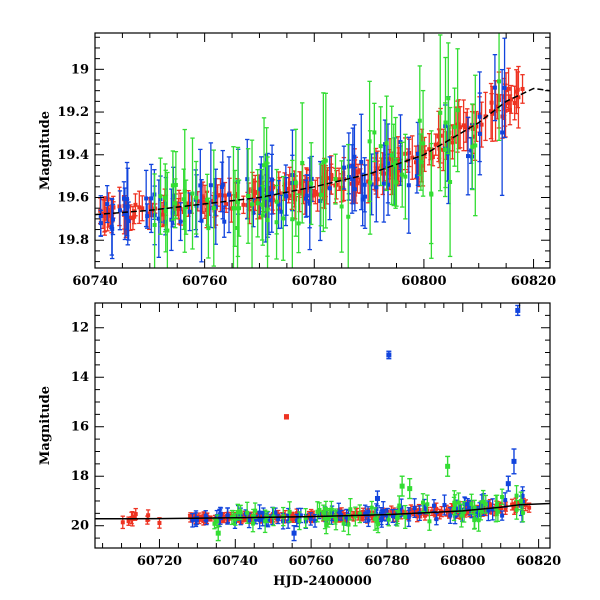  I want to click on y-tick-label: 19.6, so click(73, 198).